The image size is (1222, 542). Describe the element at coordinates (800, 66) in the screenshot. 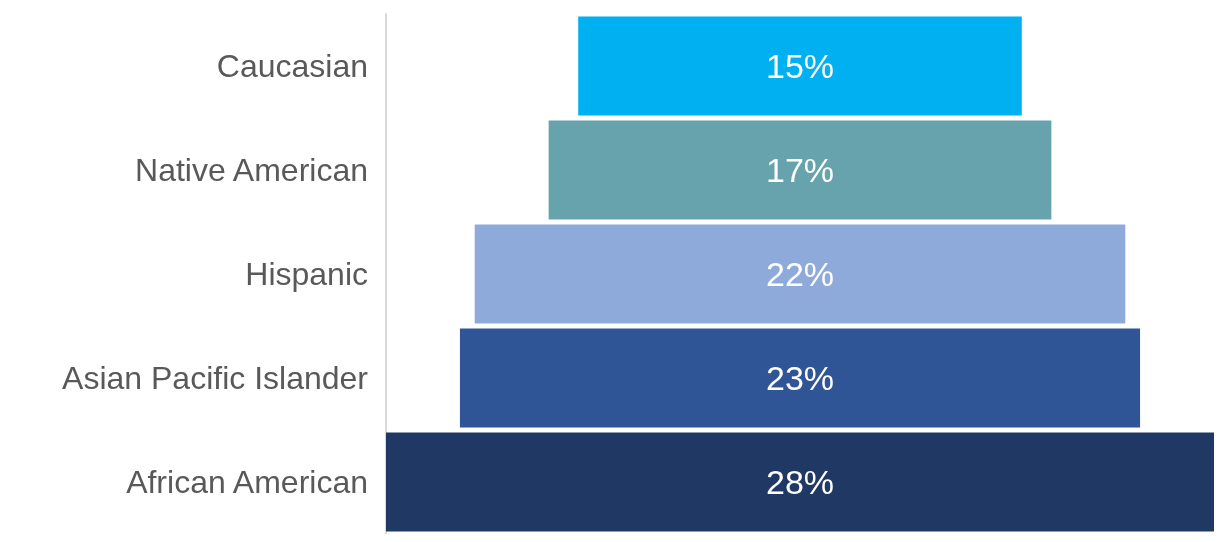

I see `data-label: 15%` at that location.